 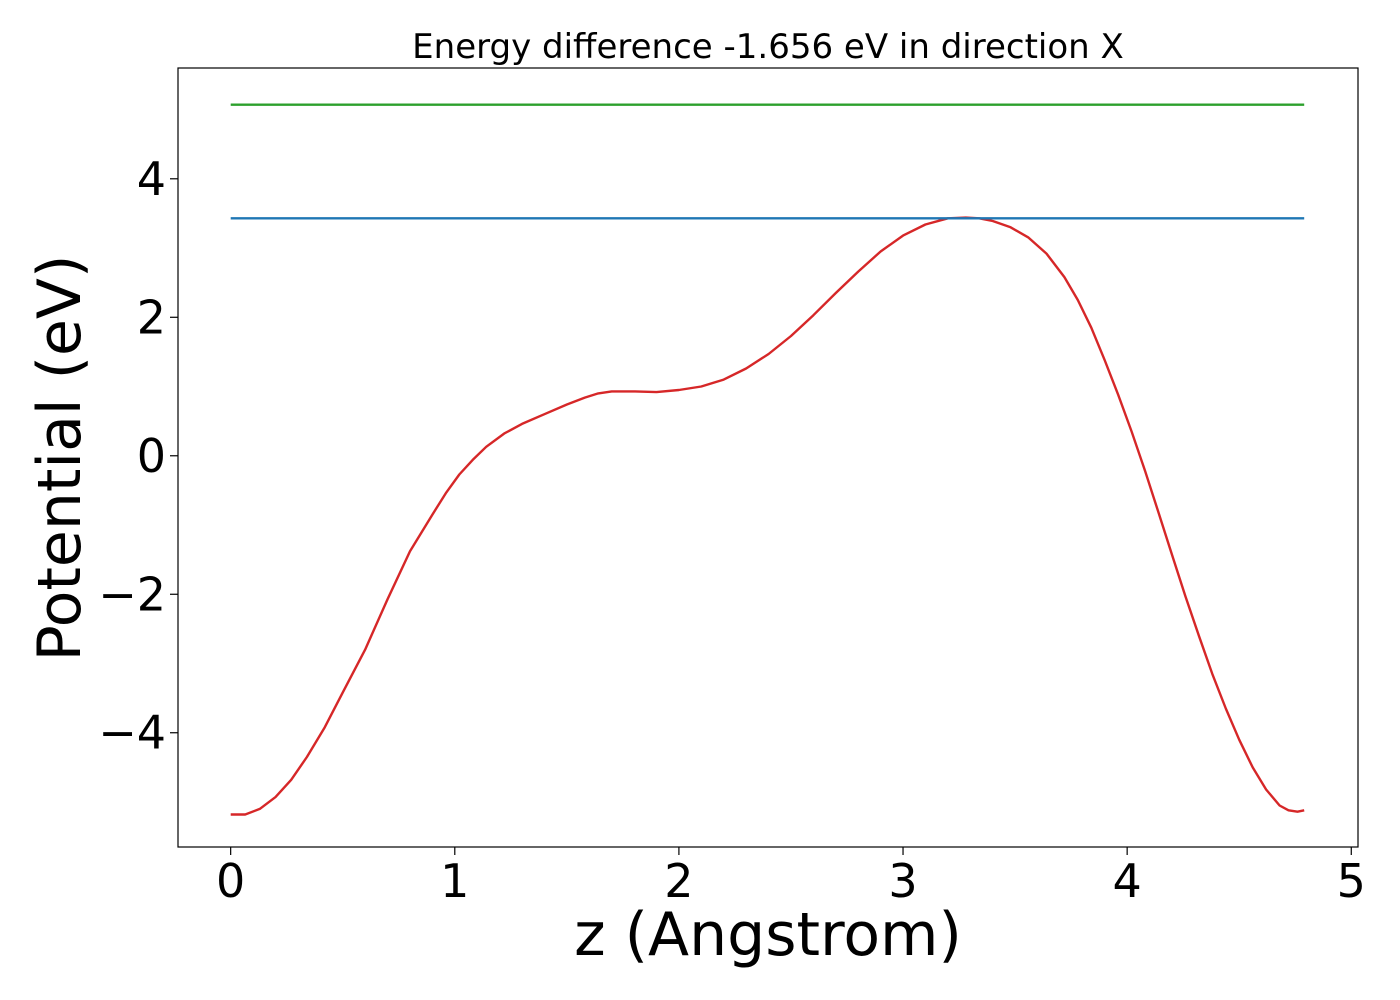 What do you see at coordinates (132, 594) in the screenshot?
I see `y-tick-label: −2` at bounding box center [132, 594].